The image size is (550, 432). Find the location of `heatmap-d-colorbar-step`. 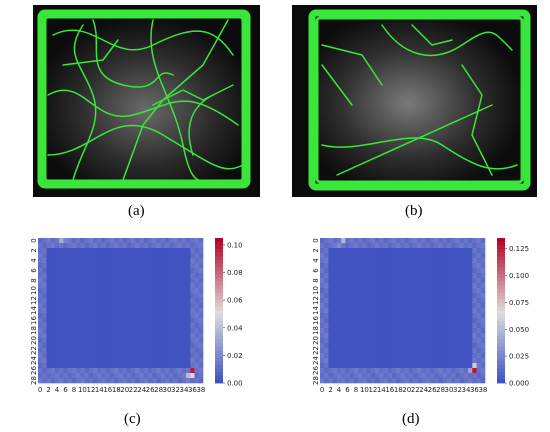

heatmap-d-colorbar-step is located at coordinates (501, 337).